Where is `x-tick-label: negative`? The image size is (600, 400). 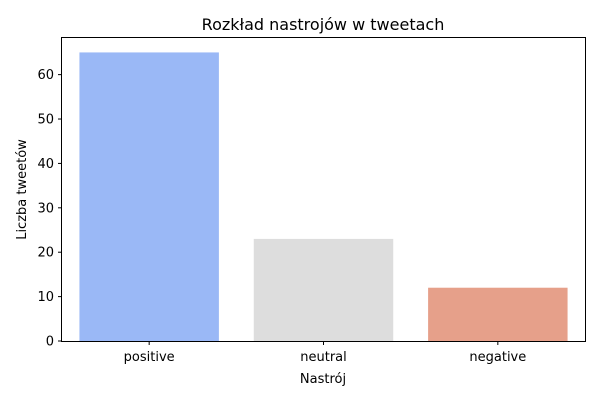 x-tick-label: negative is located at coordinates (497, 357).